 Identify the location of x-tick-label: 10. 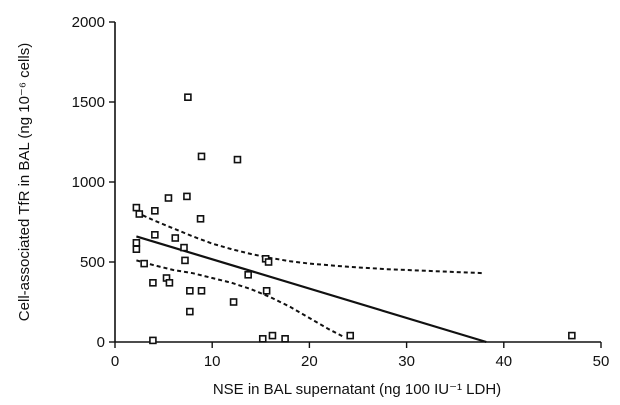
(212, 361).